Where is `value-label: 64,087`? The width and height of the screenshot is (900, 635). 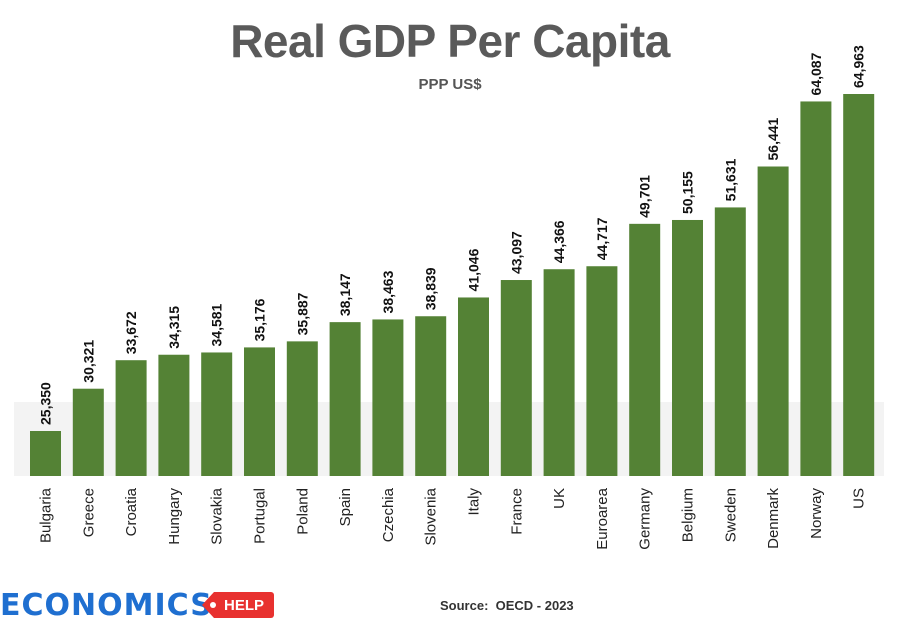
value-label: 64,087 is located at coordinates (816, 73).